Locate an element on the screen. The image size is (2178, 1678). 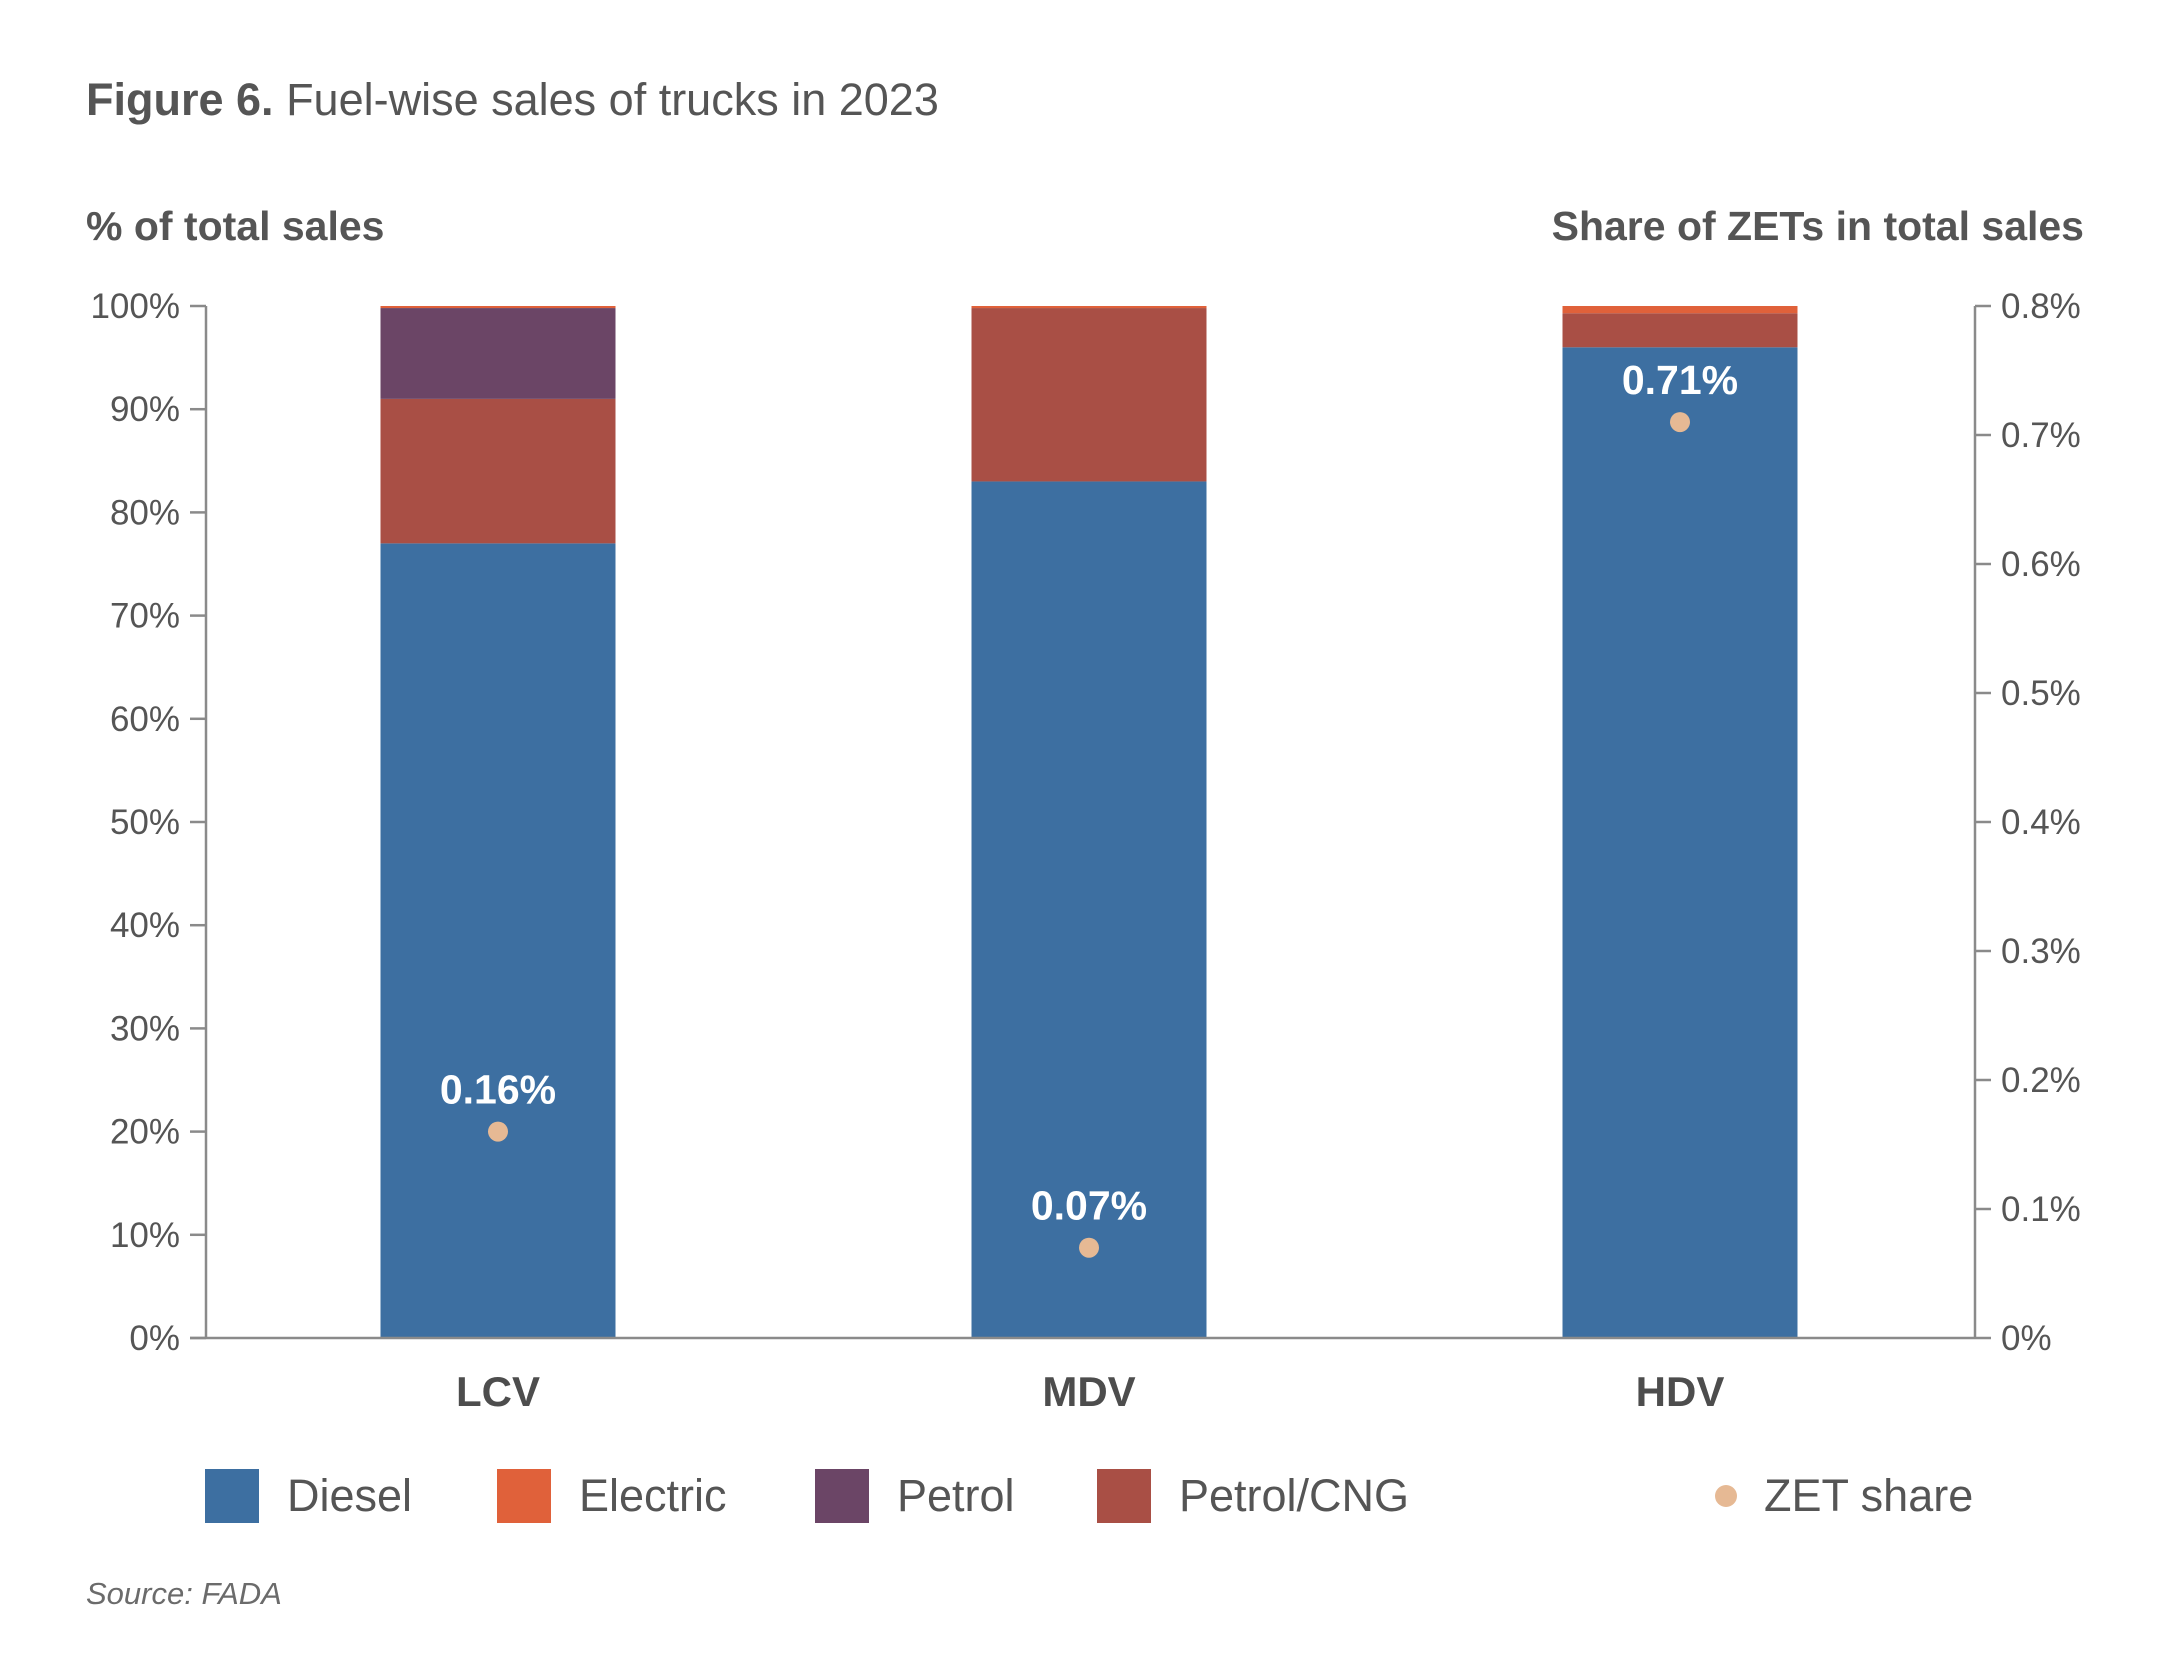
figure-number: Figure 6. is located at coordinates (180, 99).